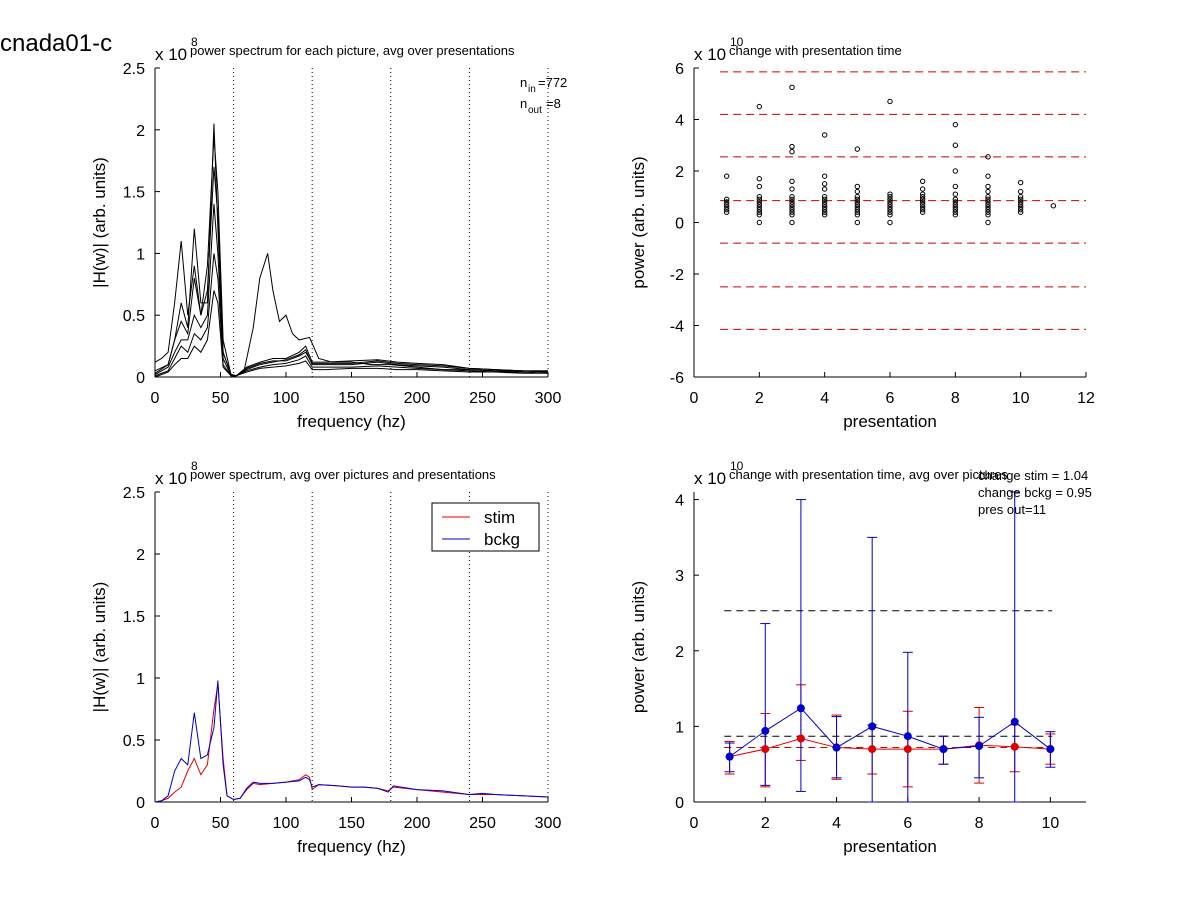 The image size is (1200, 901). Describe the element at coordinates (351, 846) in the screenshot. I see `x-axis-label: frequency (hz)` at that location.